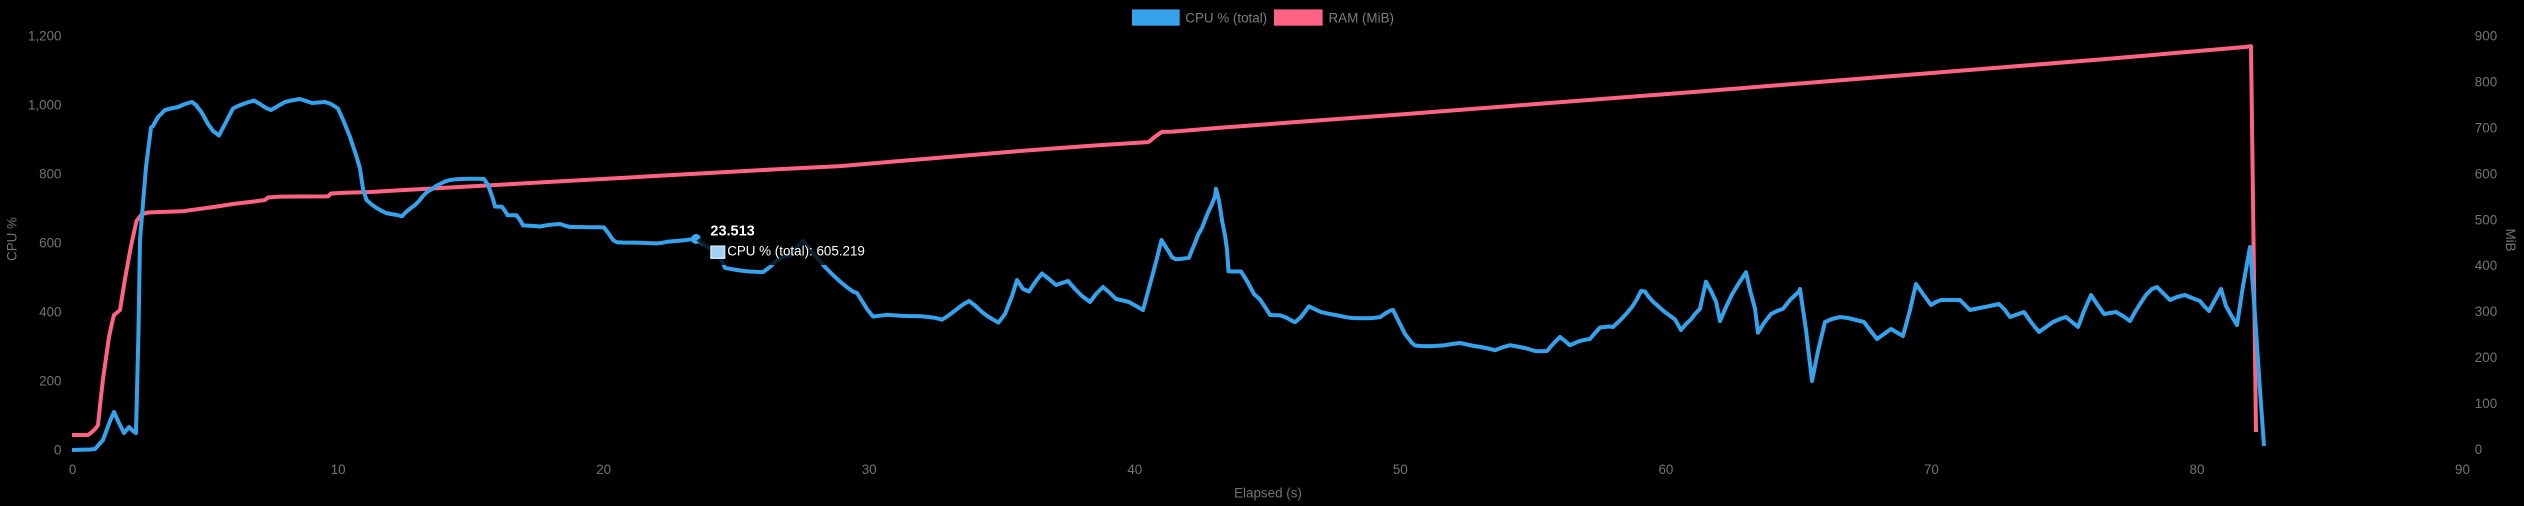 The image size is (2524, 506). What do you see at coordinates (603, 469) in the screenshot?
I see `svg-text: 20` at bounding box center [603, 469].